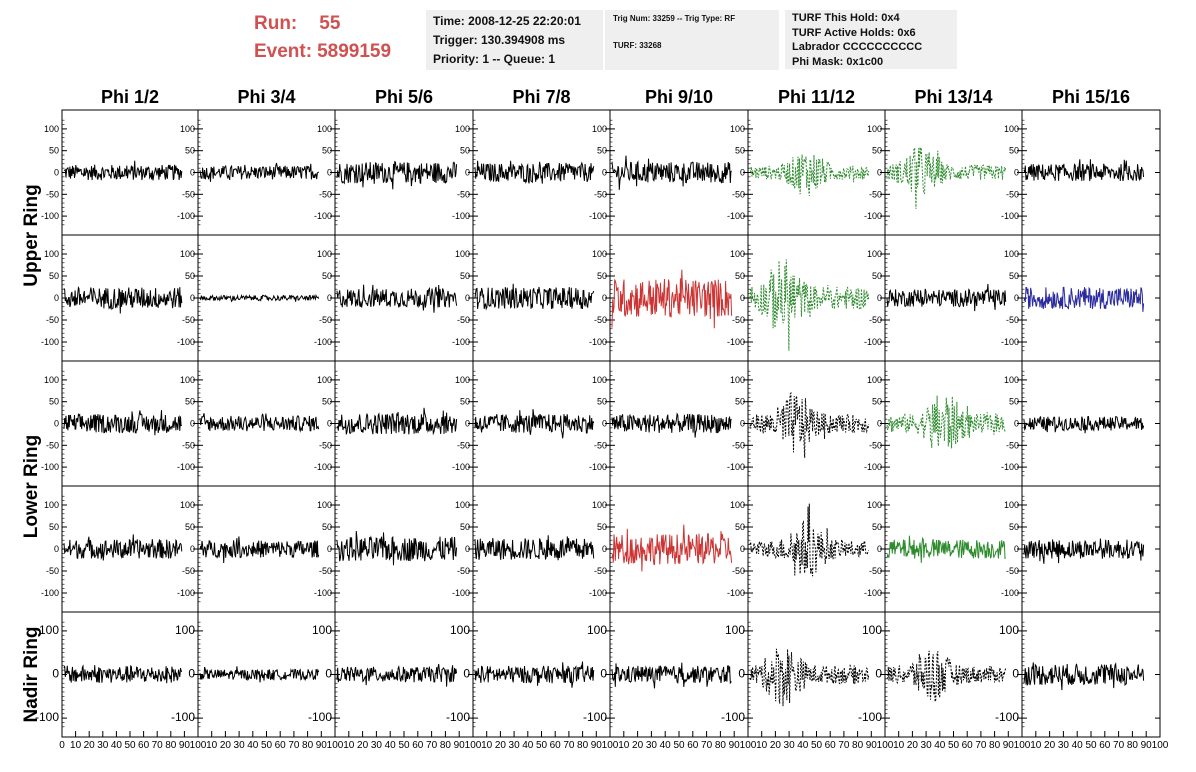  What do you see at coordinates (637, 45) in the screenshot?
I see `turf-text: TURF: 33268` at bounding box center [637, 45].